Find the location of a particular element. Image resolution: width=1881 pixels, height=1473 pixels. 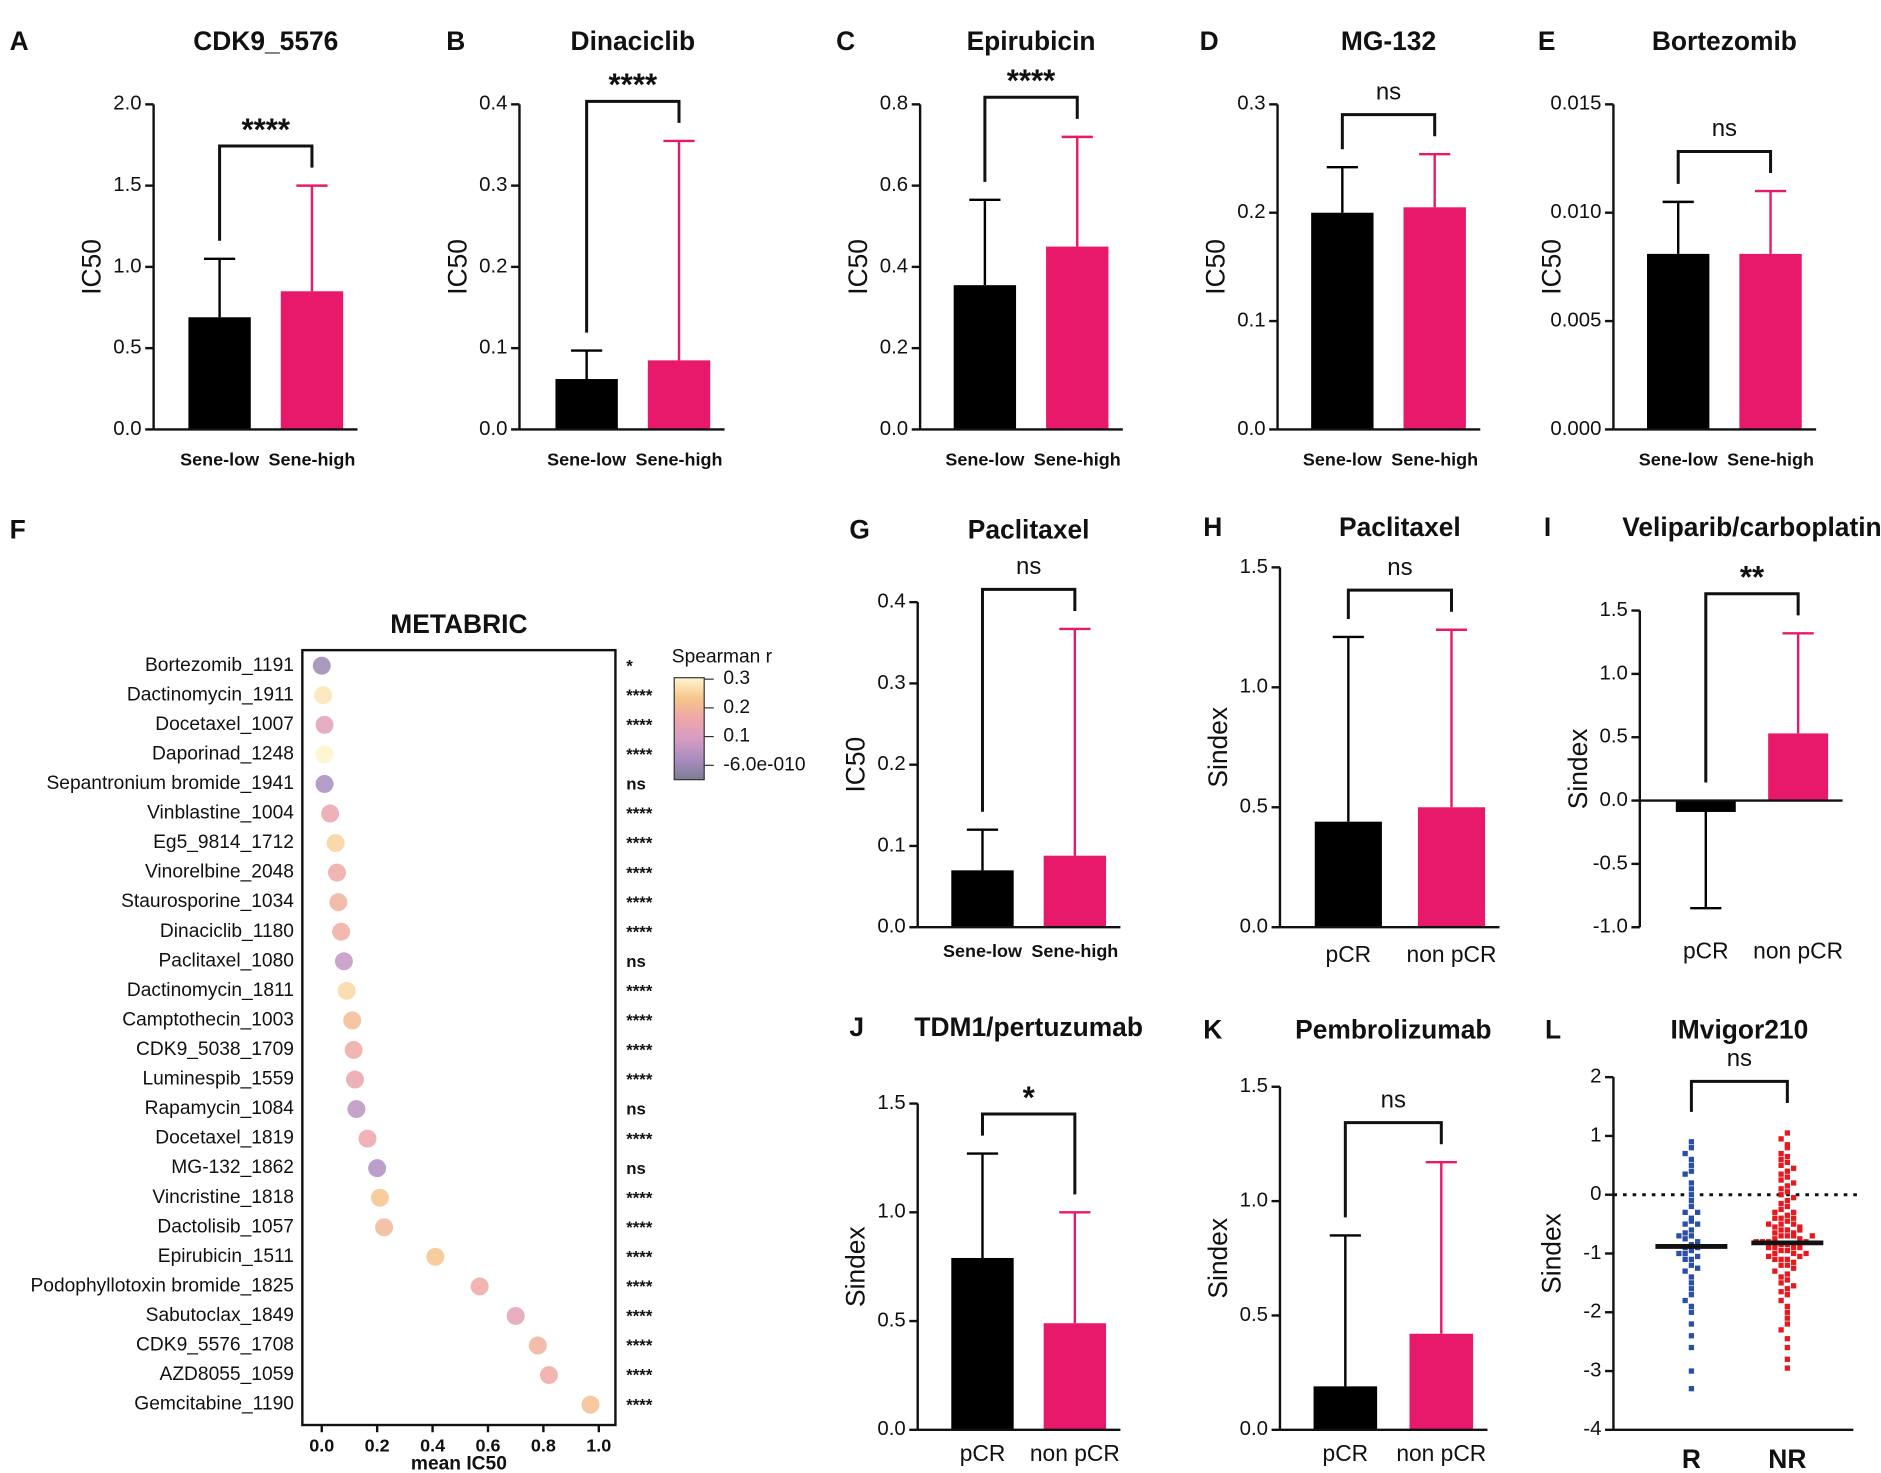

x-tick-label: non pCR is located at coordinates (1441, 1453).